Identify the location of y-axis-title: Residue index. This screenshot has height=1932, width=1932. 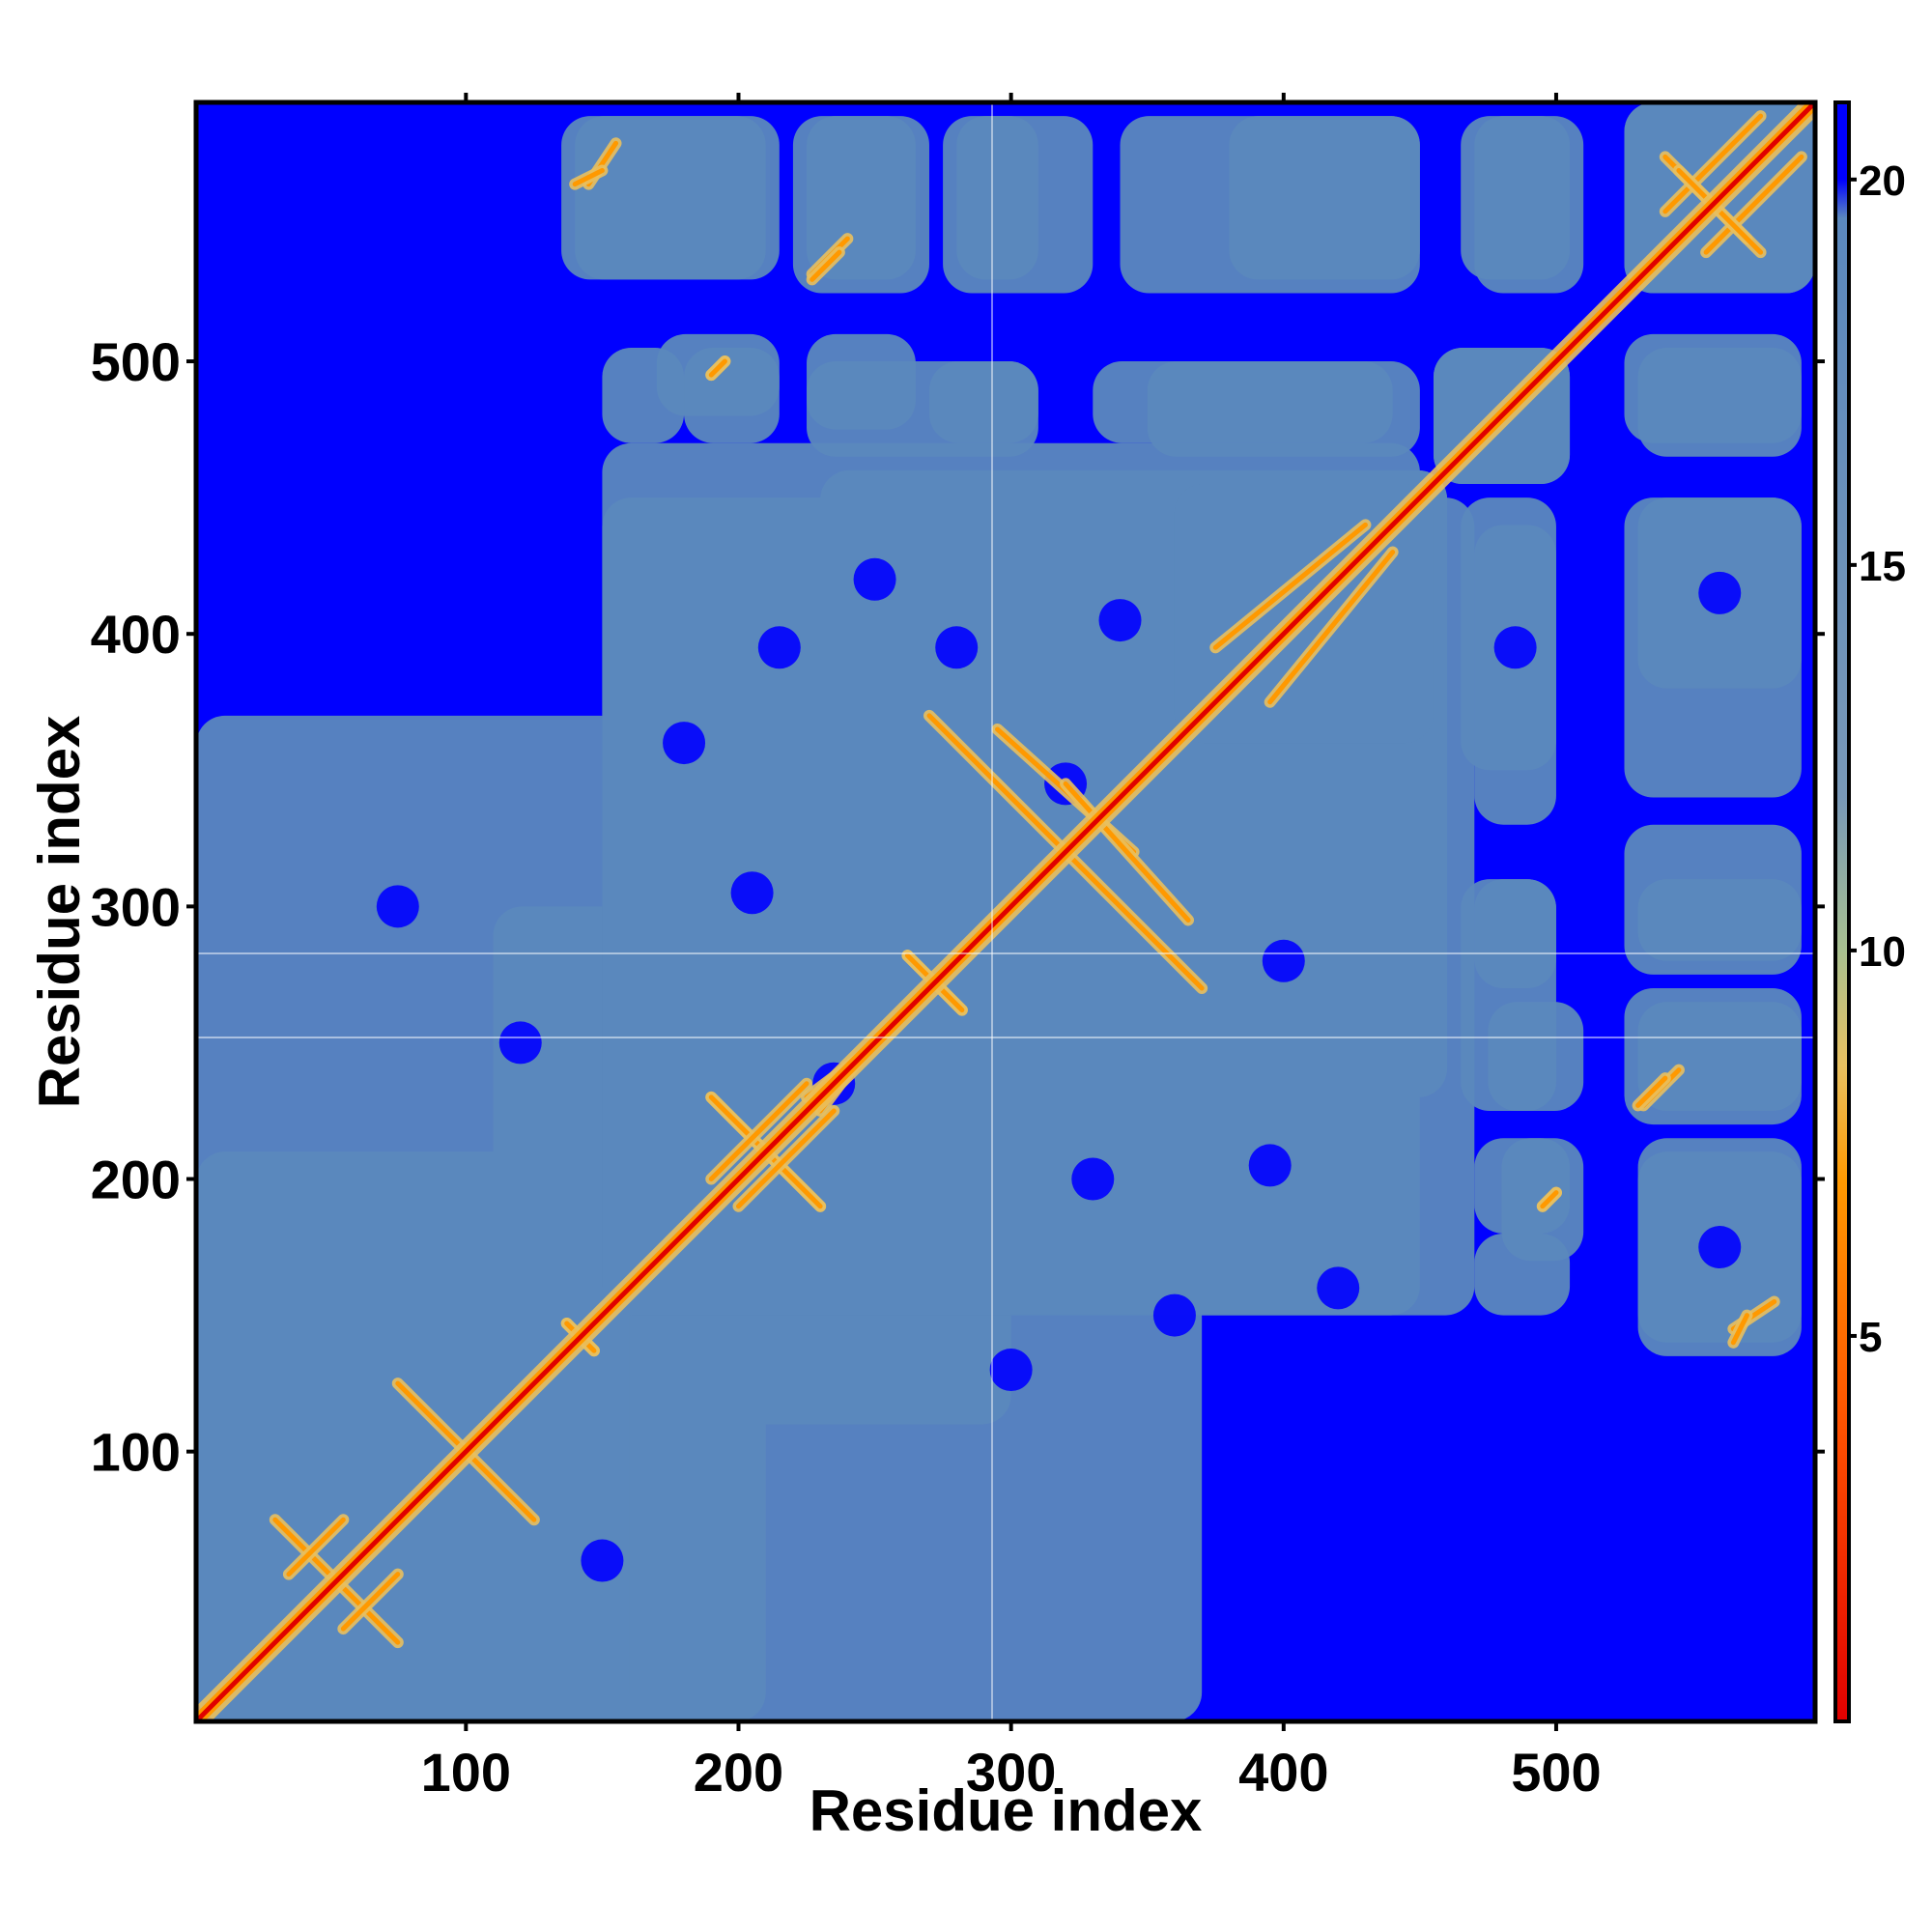
(59, 912).